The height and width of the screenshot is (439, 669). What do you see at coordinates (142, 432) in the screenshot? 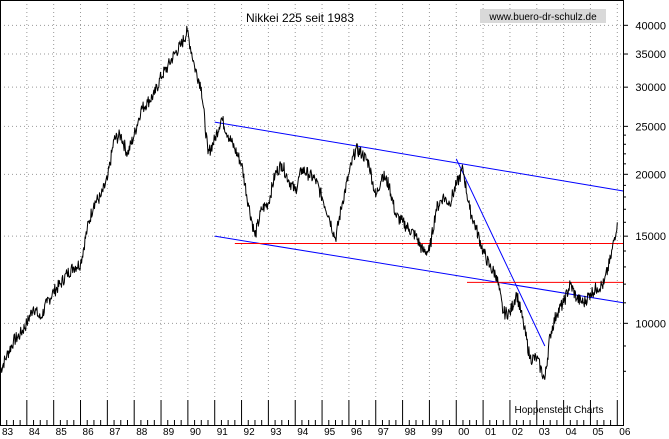
I see `x-tick-label-88: 88` at bounding box center [142, 432].